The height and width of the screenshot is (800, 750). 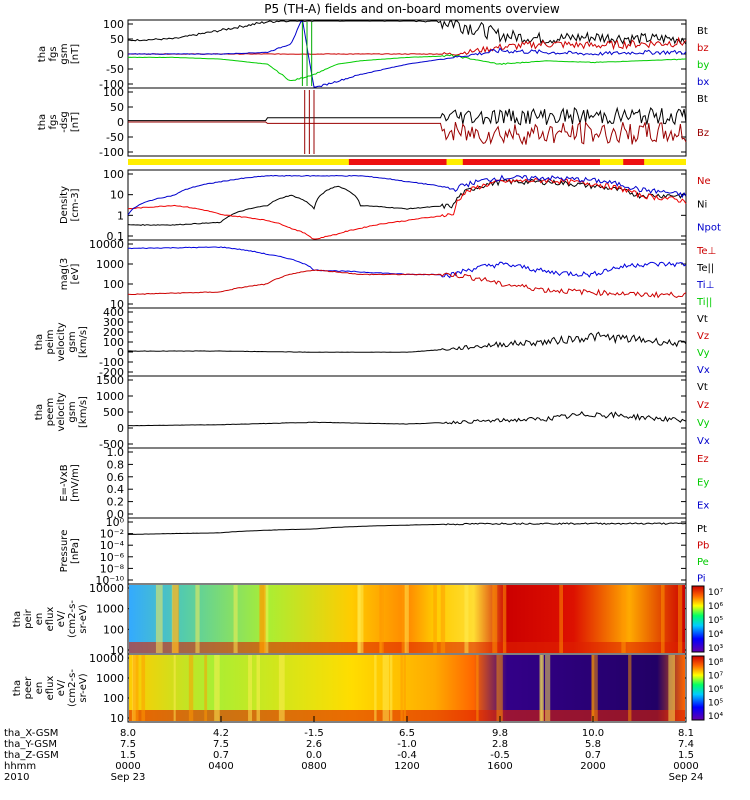 What do you see at coordinates (686, 755) in the screenshot?
I see `x-axis-value: 1.5` at bounding box center [686, 755].